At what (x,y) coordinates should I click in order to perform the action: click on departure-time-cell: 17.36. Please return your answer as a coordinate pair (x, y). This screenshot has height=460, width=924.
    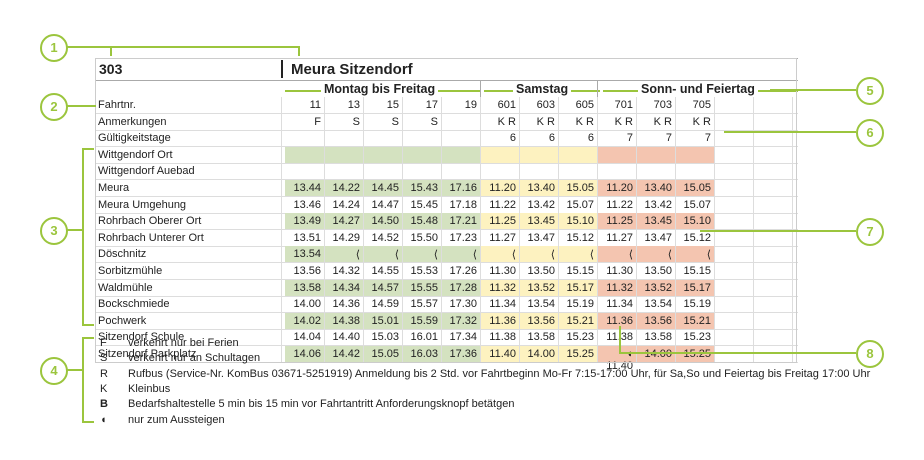
    Looking at the image, I should click on (463, 354).